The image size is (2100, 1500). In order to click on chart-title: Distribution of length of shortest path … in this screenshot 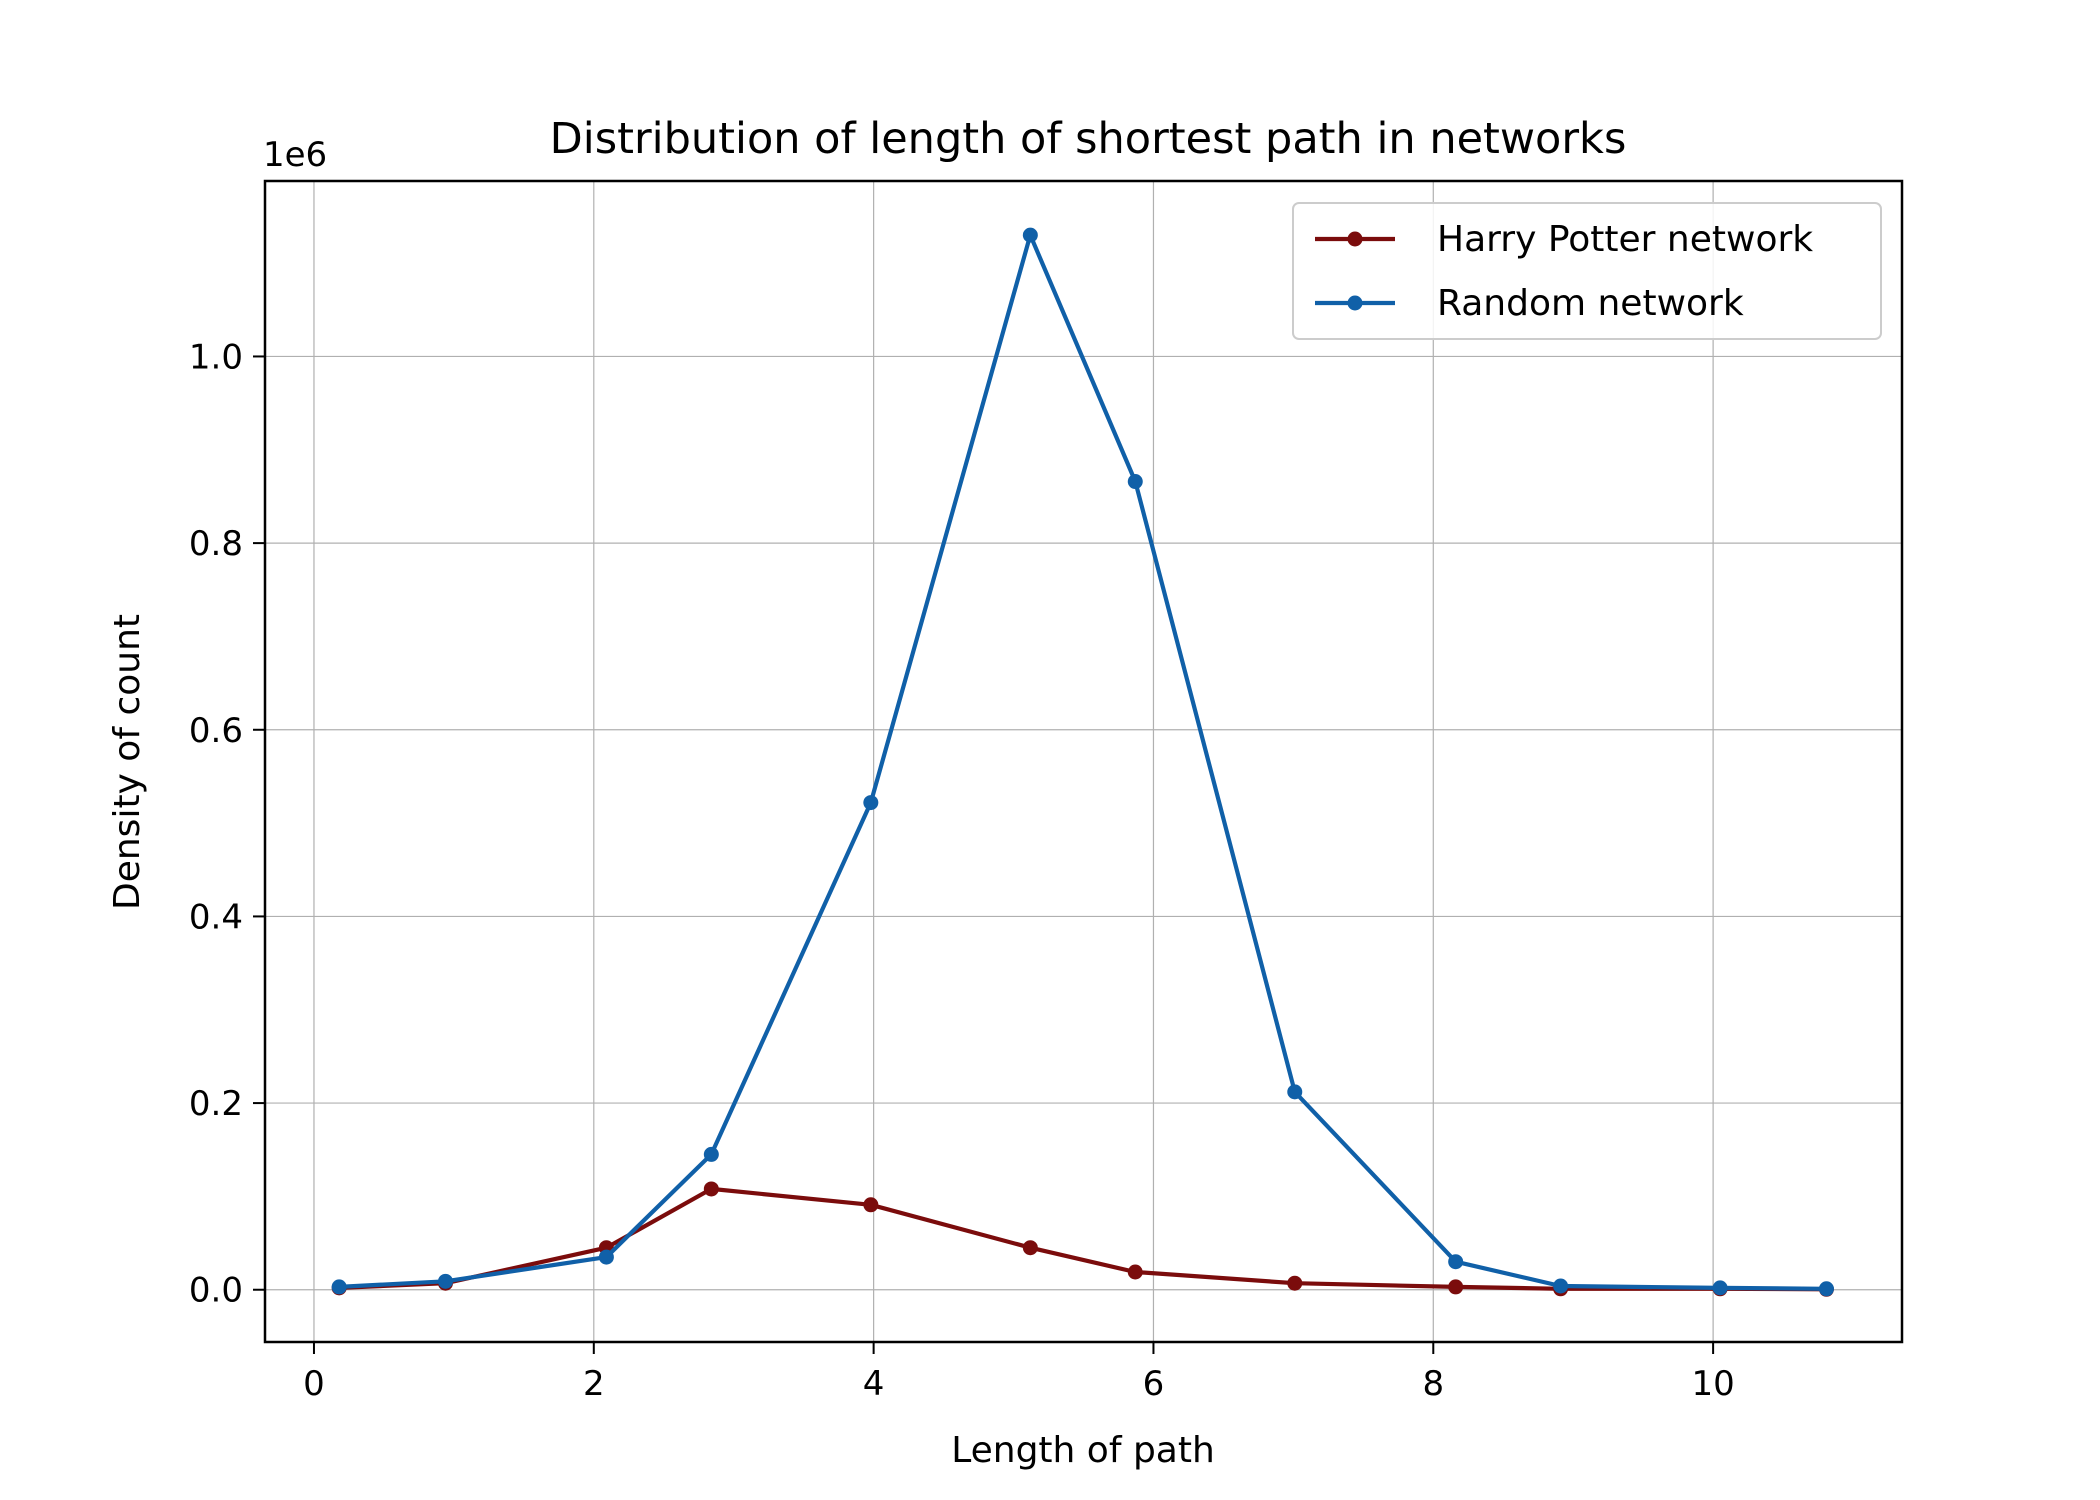, I will do `click(1088, 139)`.